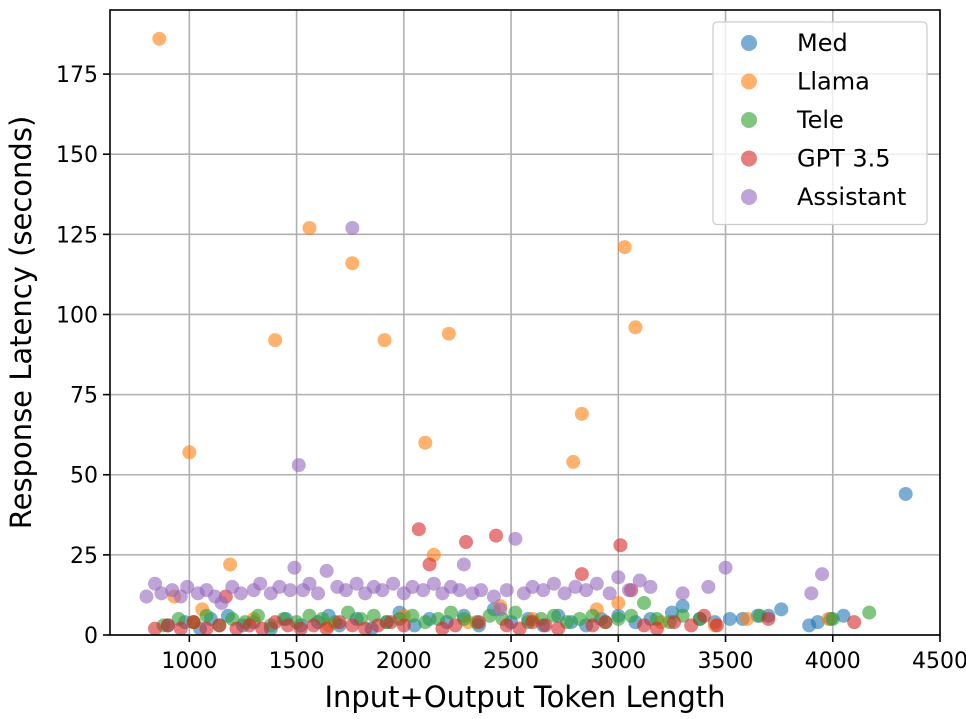 The height and width of the screenshot is (719, 966). What do you see at coordinates (822, 43) in the screenshot?
I see `legend-label-med: Med` at bounding box center [822, 43].